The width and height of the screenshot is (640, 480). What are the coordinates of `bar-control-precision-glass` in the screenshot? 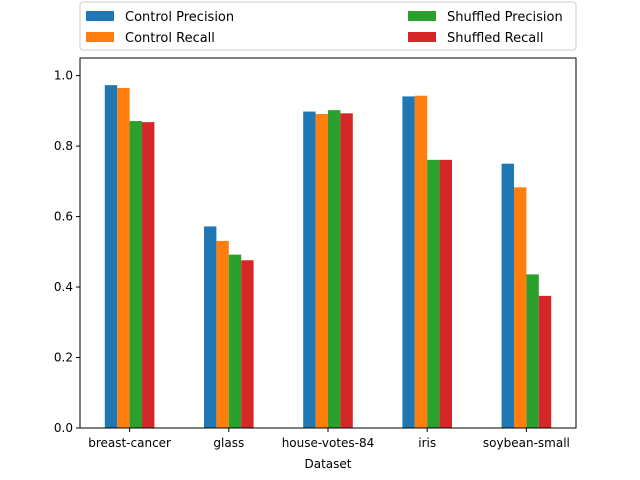 It's located at (210, 327).